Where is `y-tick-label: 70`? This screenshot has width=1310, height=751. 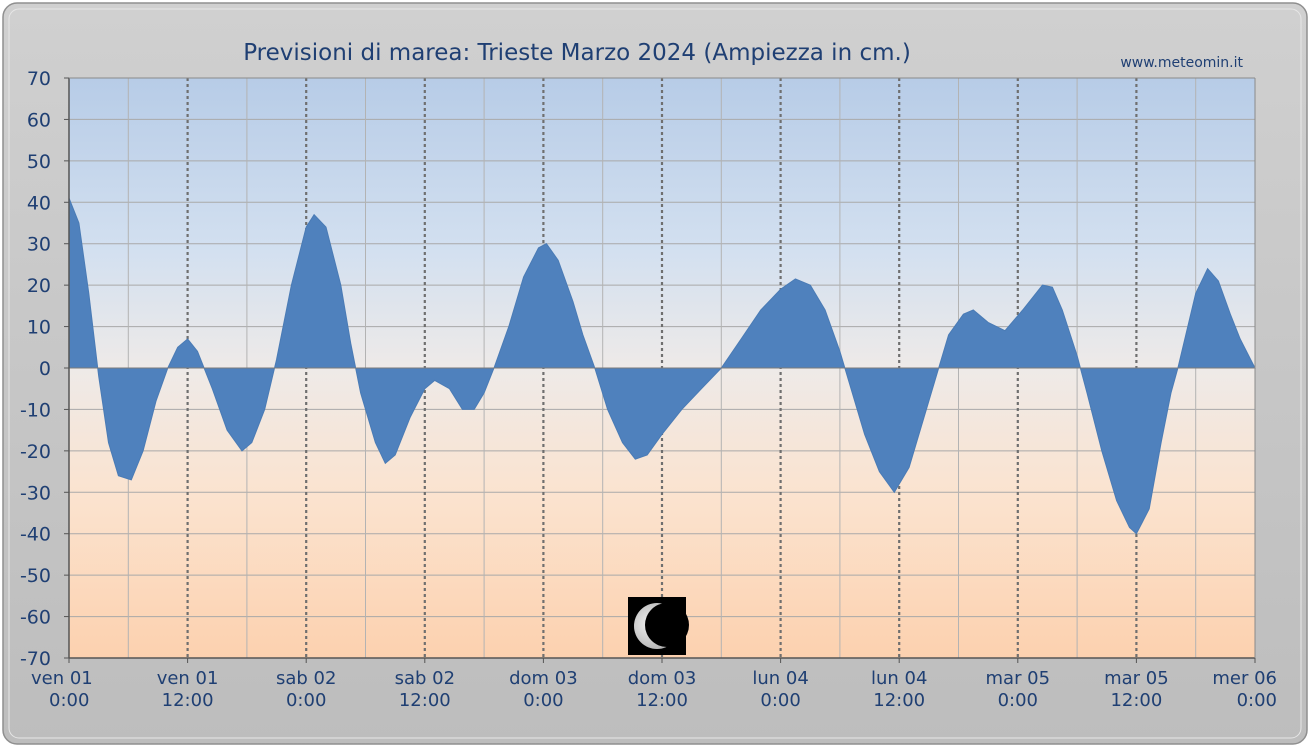 y-tick-label: 70 is located at coordinates (39, 79).